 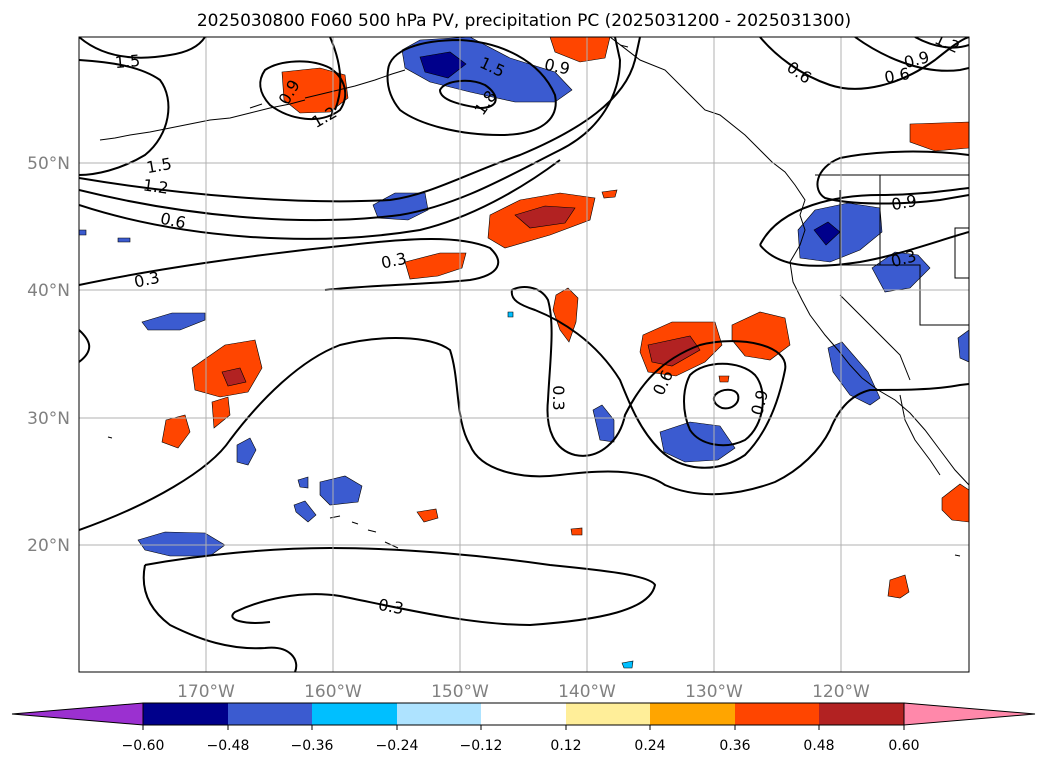 What do you see at coordinates (48, 419) in the screenshot?
I see `lat-label: 30°N` at bounding box center [48, 419].